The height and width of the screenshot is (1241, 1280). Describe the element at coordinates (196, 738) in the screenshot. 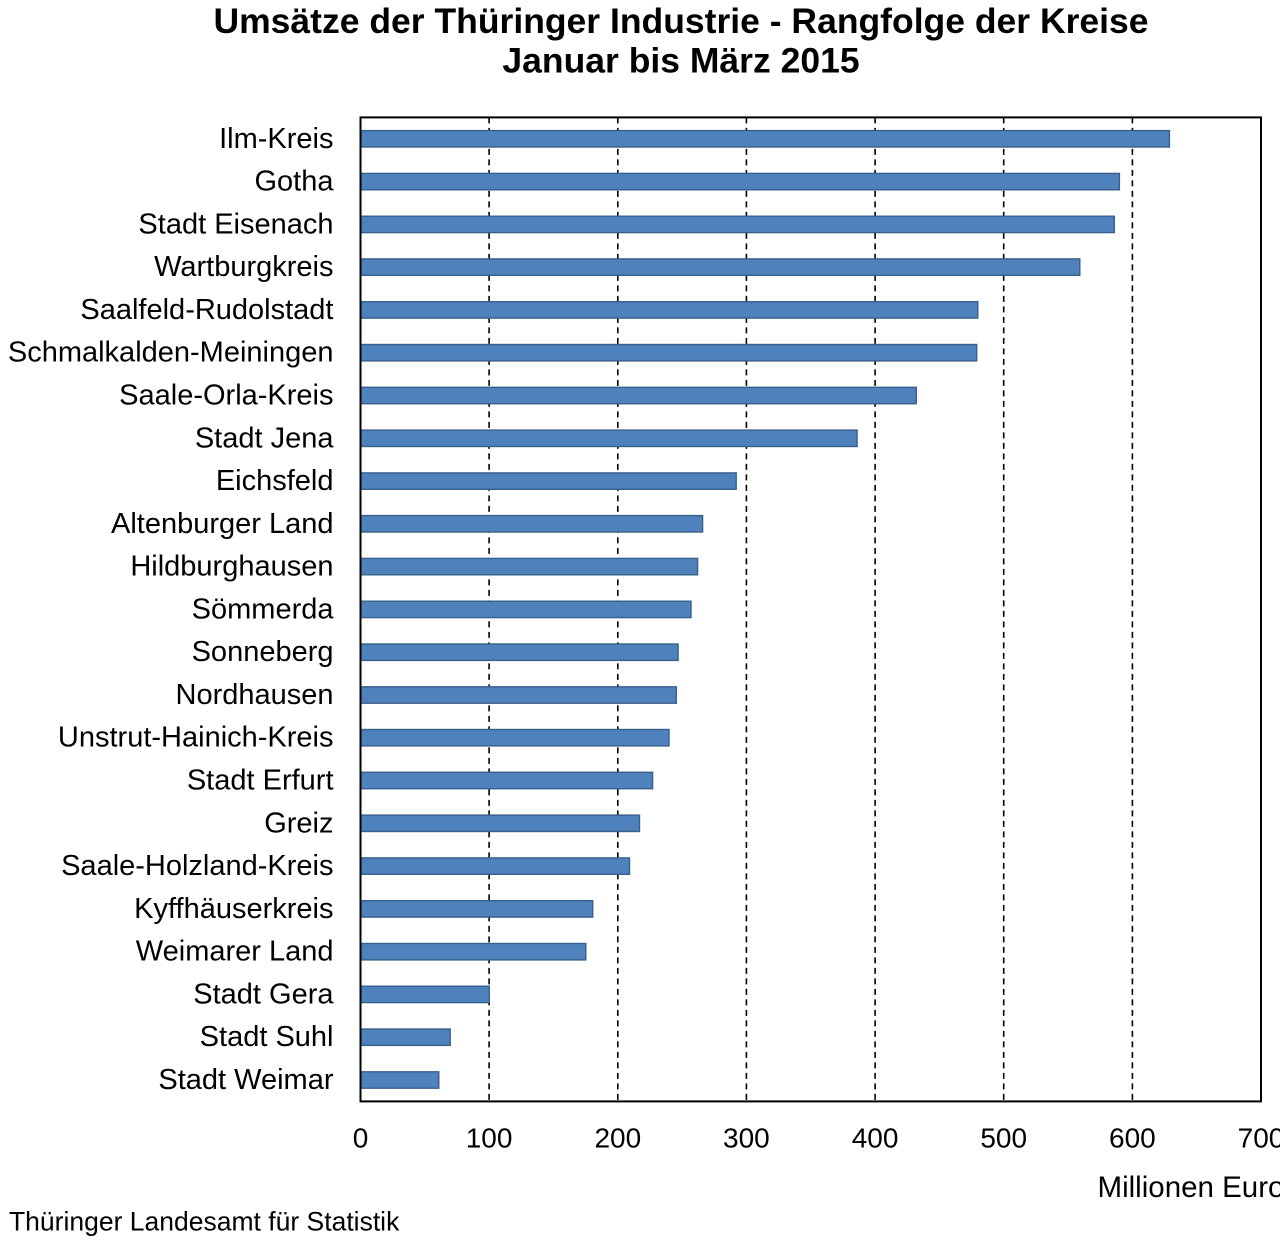

I see `svg-text: Unstrut-Hainich-Kreis` at that location.